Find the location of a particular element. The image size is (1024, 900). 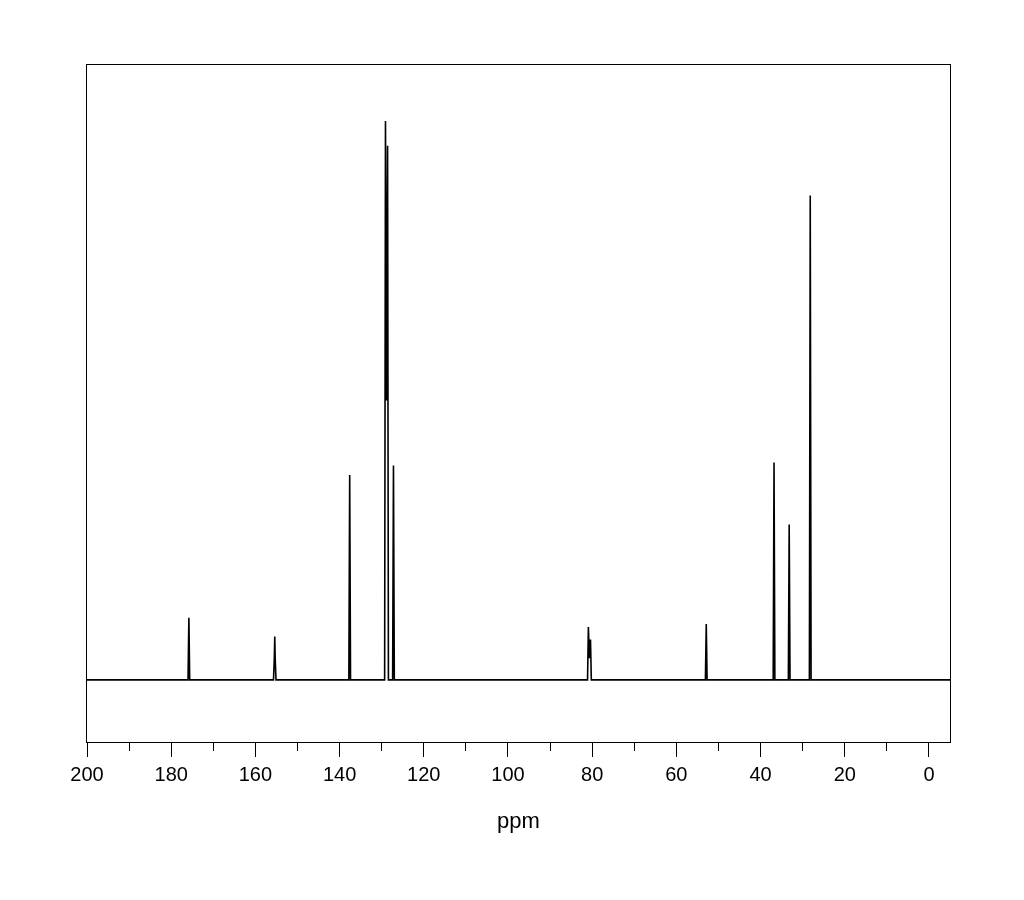

x-tick-label: 80 is located at coordinates (592, 774).